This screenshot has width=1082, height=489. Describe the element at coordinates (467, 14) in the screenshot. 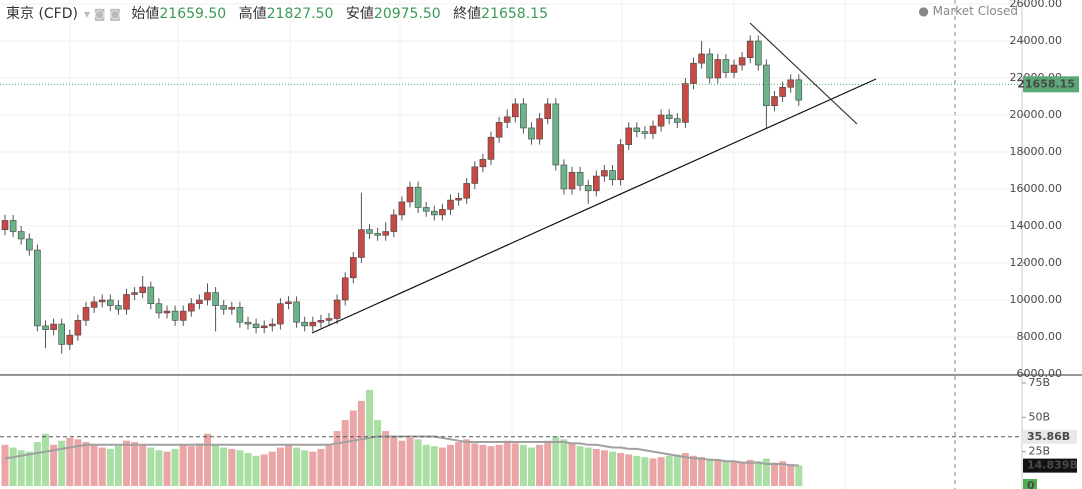

I see `ohlc-label: 終値` at that location.